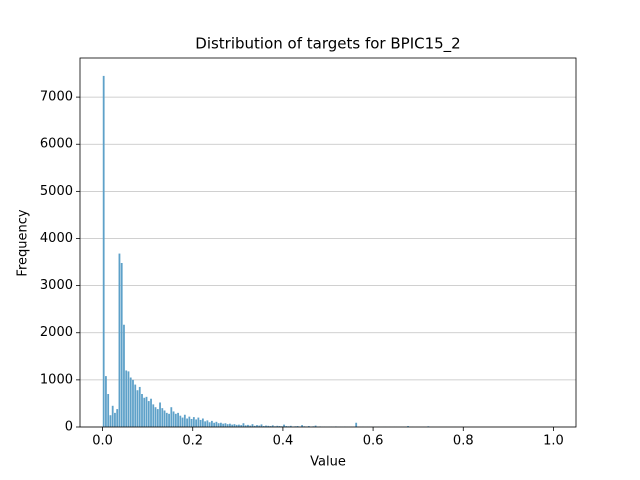 The image size is (640, 480). I want to click on x-tick-label: 0.0, so click(102, 441).